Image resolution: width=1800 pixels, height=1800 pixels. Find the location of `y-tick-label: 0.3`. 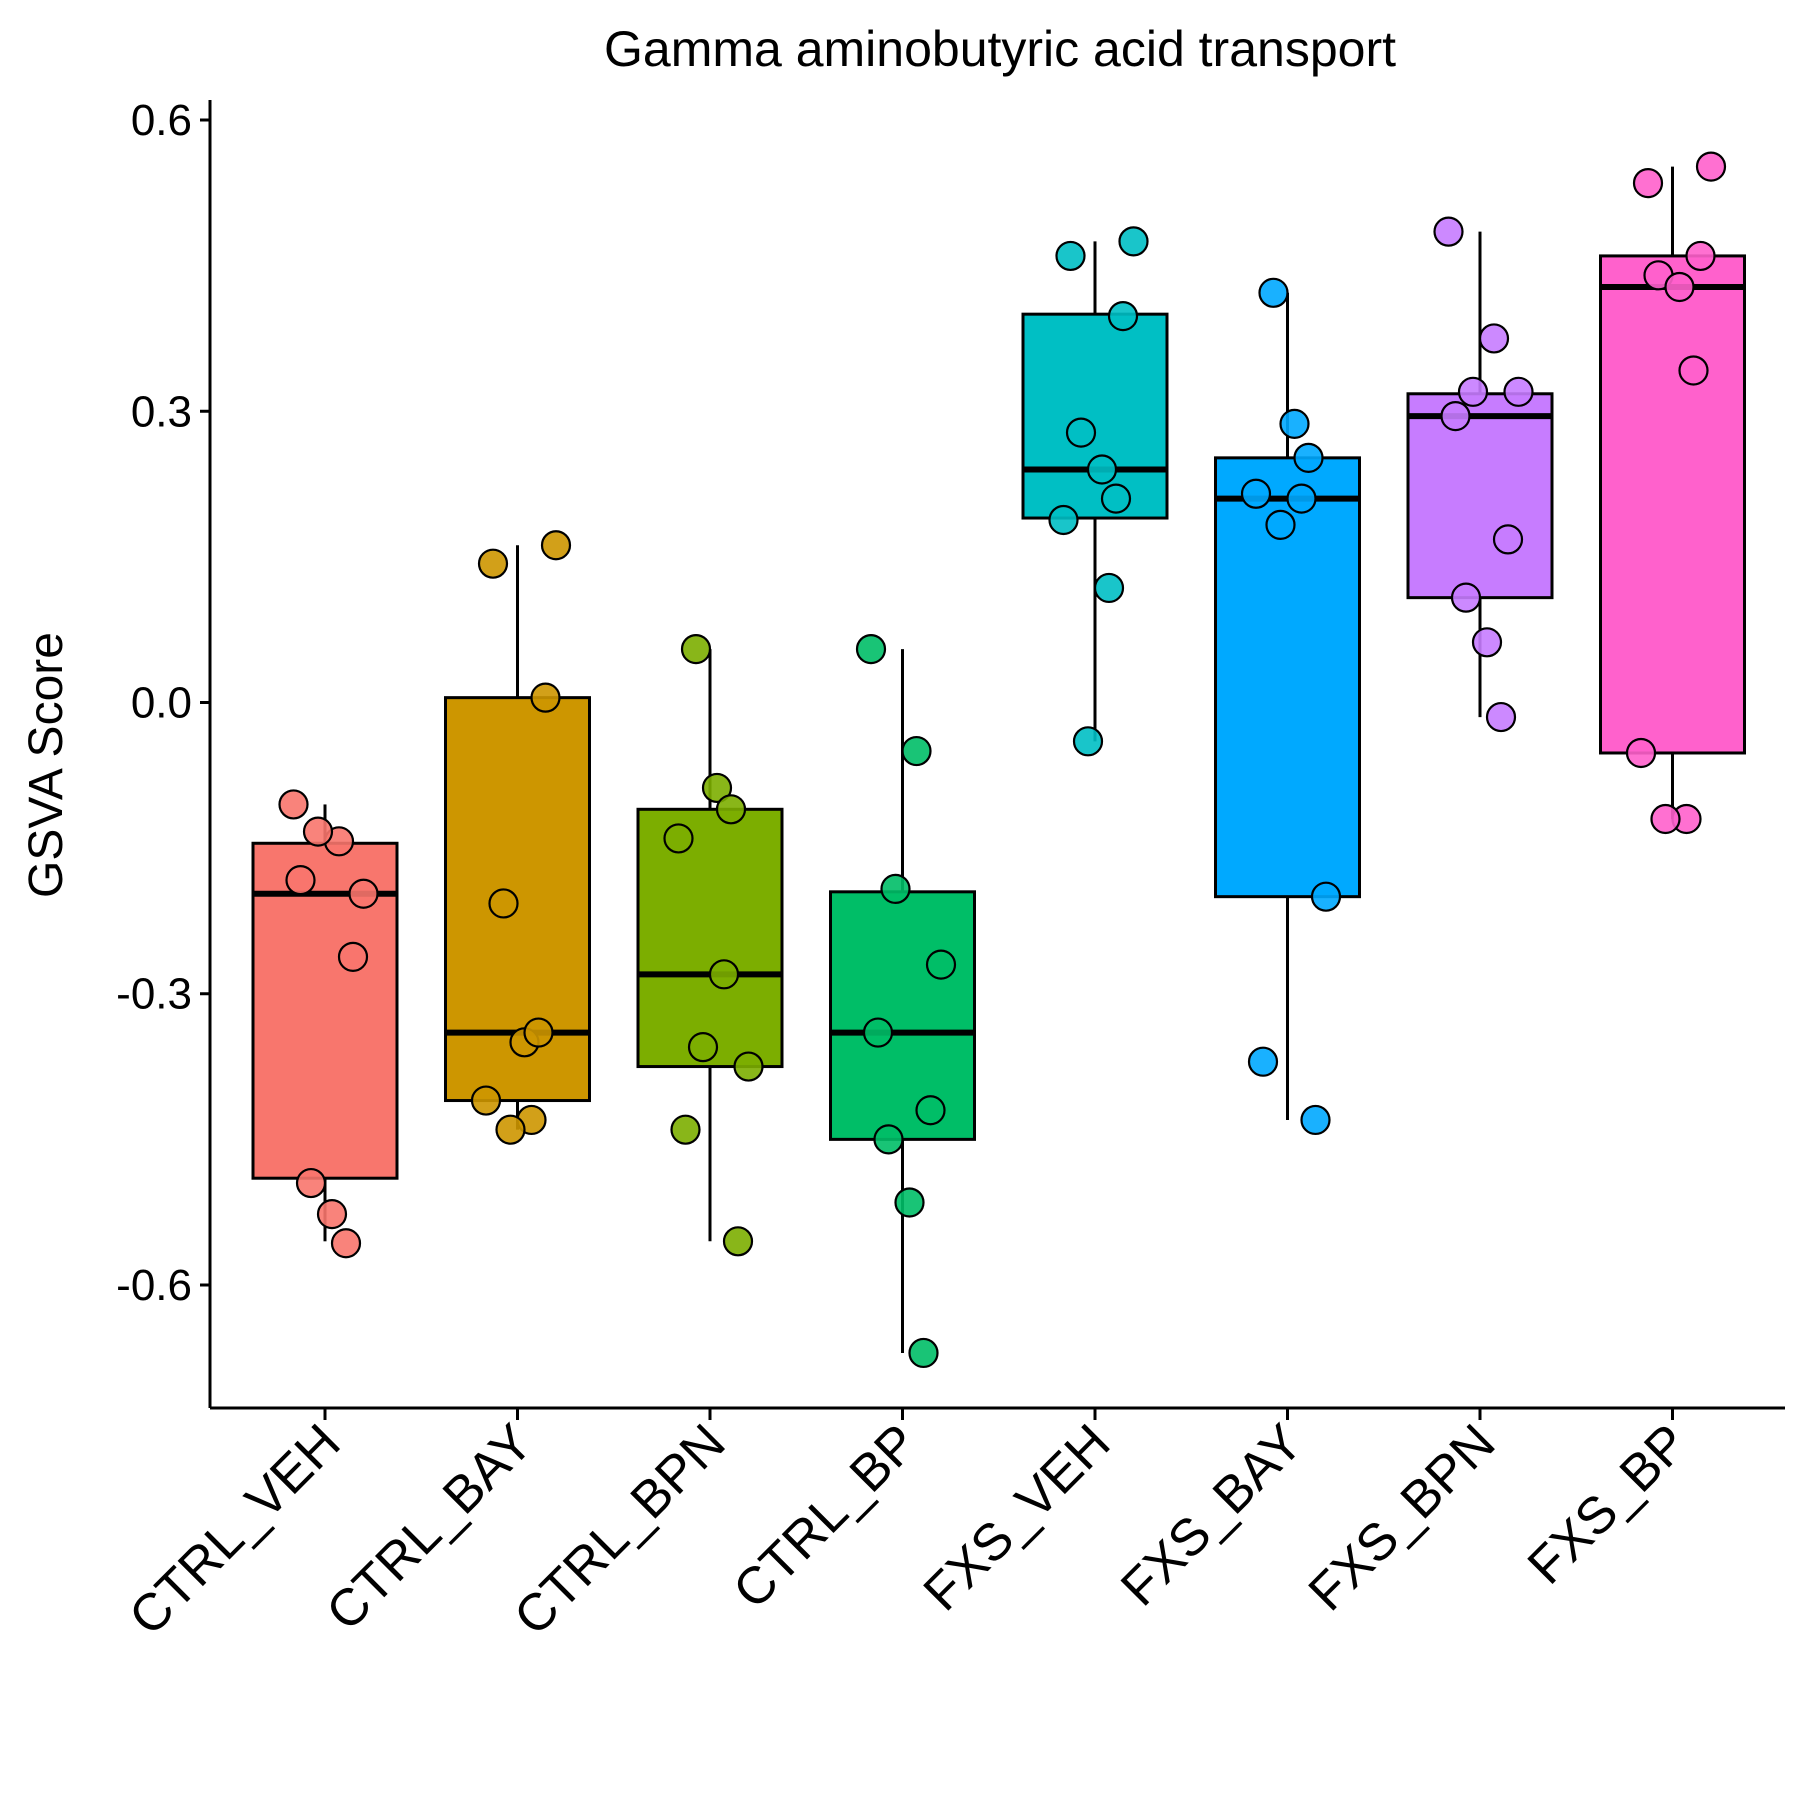

y-tick-label: 0.3 is located at coordinates (161, 411).